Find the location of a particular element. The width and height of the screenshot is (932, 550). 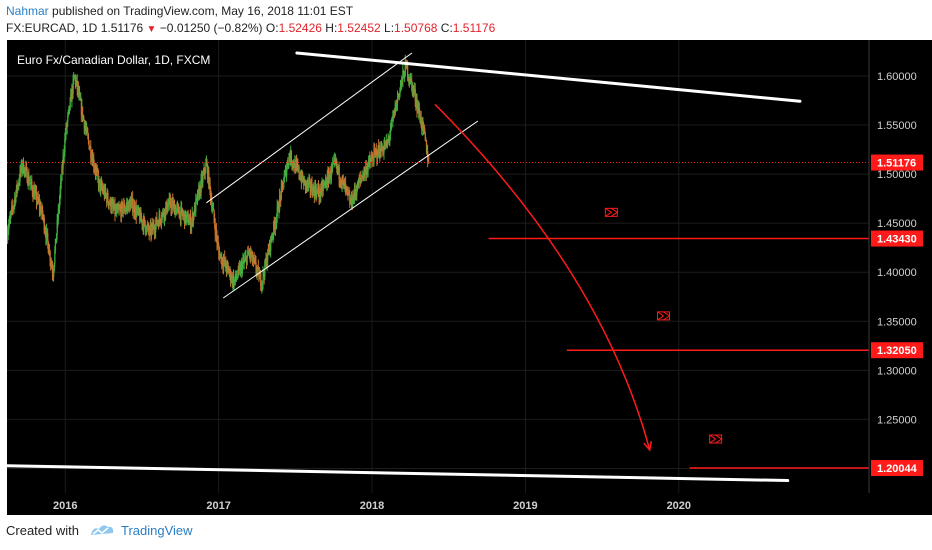

flags is located at coordinates (663, 325).